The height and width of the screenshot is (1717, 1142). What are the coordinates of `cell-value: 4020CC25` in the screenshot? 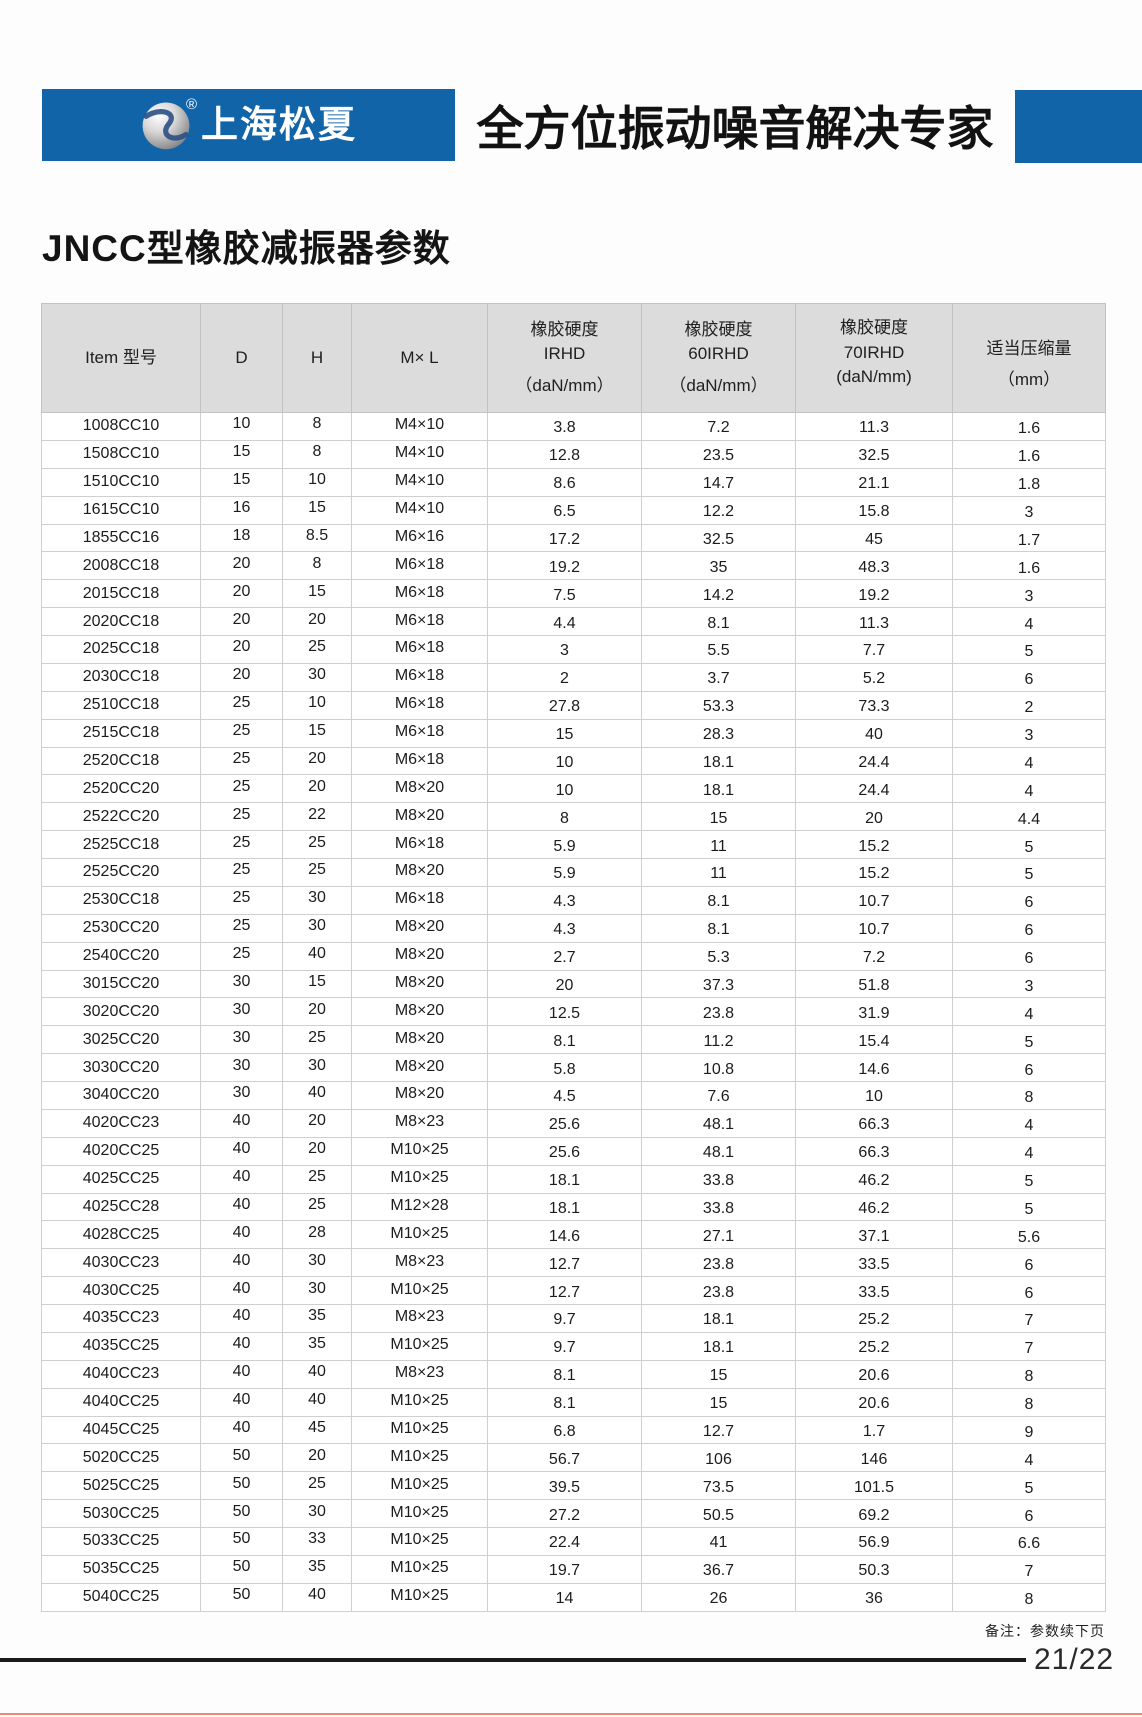 It's located at (121, 1151).